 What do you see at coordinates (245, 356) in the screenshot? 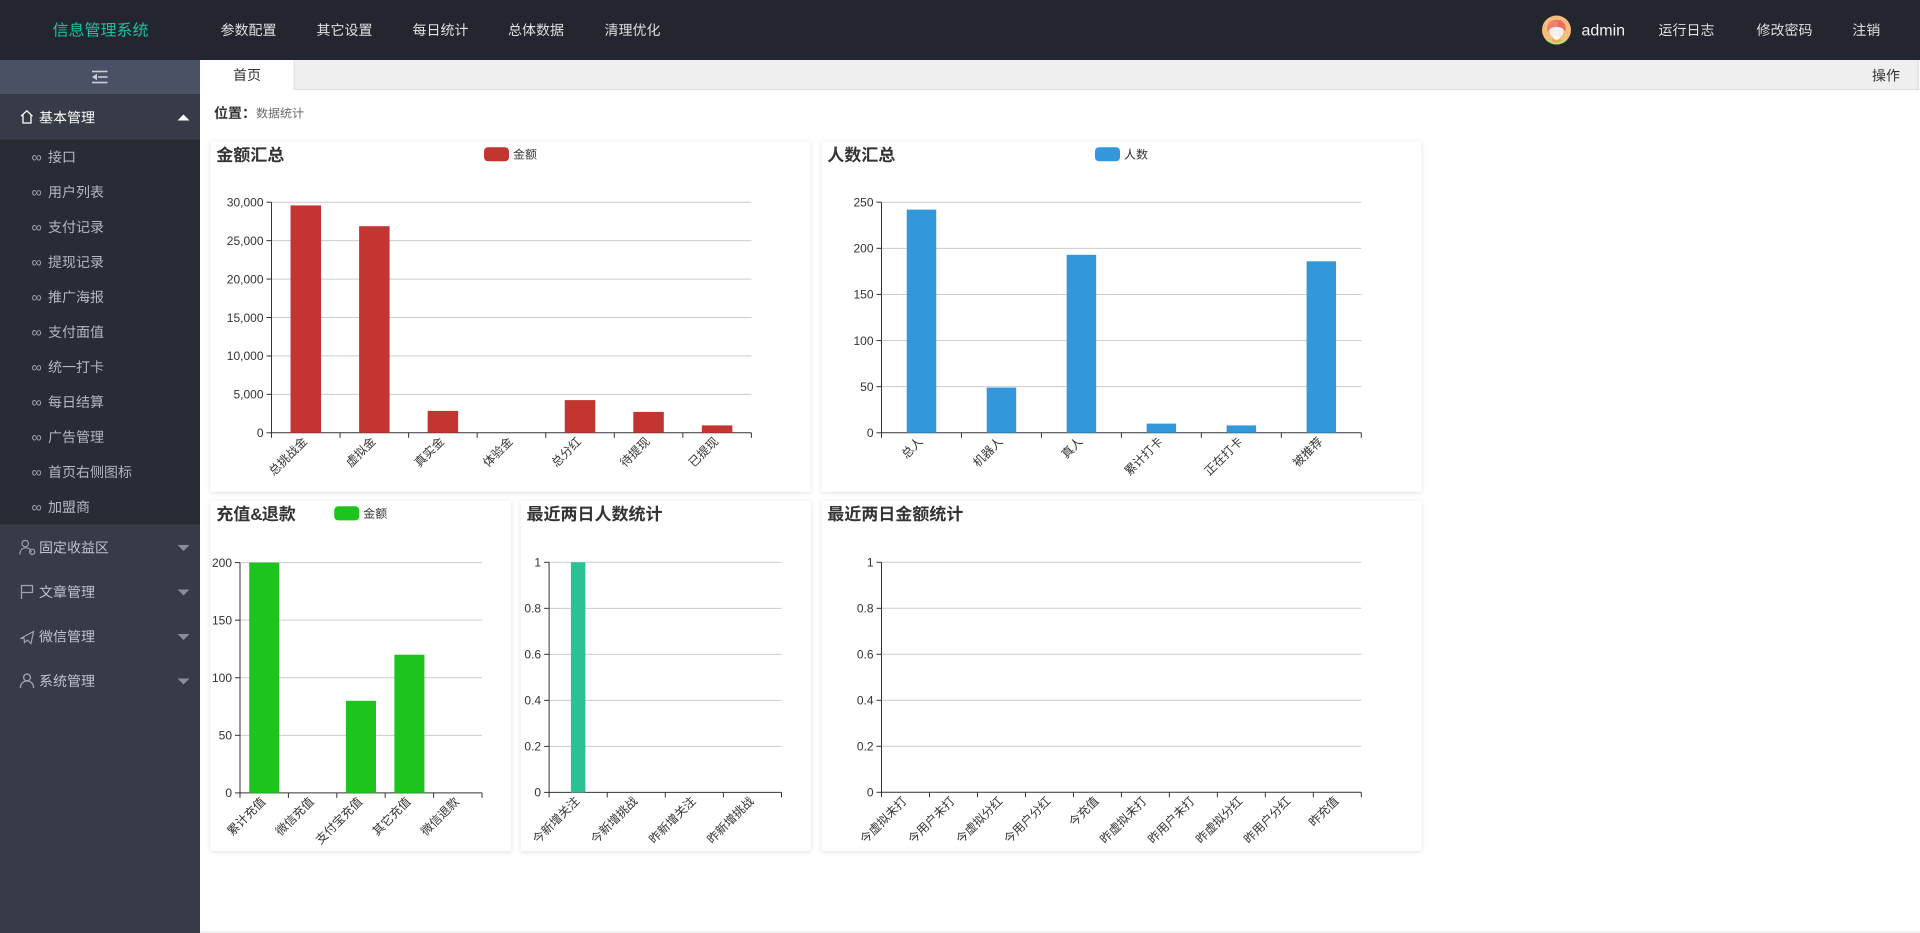
I see `svg-text: 10,000` at bounding box center [245, 356].